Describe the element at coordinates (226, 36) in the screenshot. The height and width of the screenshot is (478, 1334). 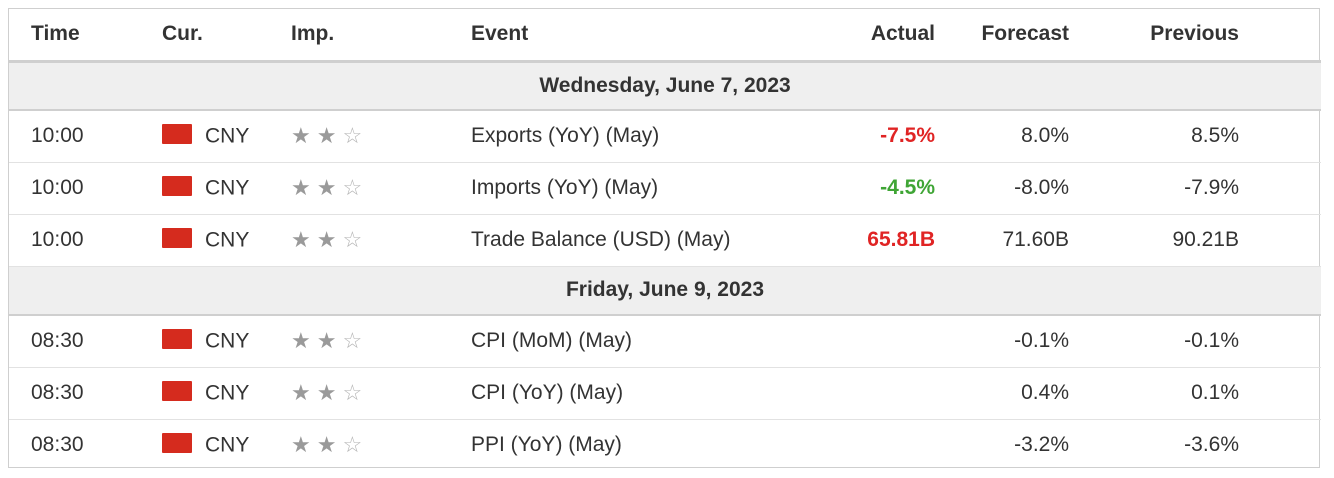
I see `header-currency: Cur.` at that location.